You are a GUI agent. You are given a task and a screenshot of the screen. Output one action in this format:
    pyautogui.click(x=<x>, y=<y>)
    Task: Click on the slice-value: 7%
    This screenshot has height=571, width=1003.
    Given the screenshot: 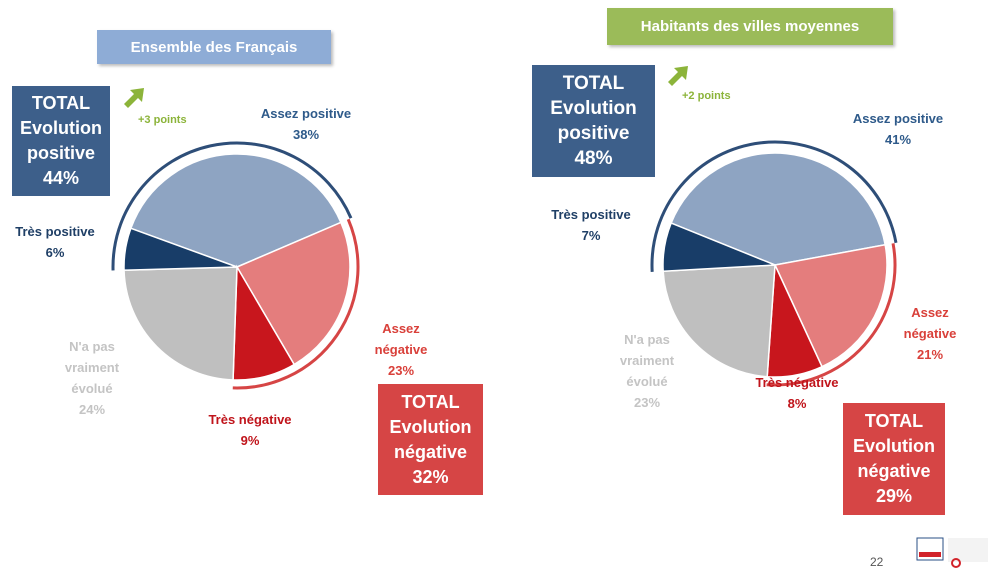 What is the action you would take?
    pyautogui.click(x=591, y=235)
    